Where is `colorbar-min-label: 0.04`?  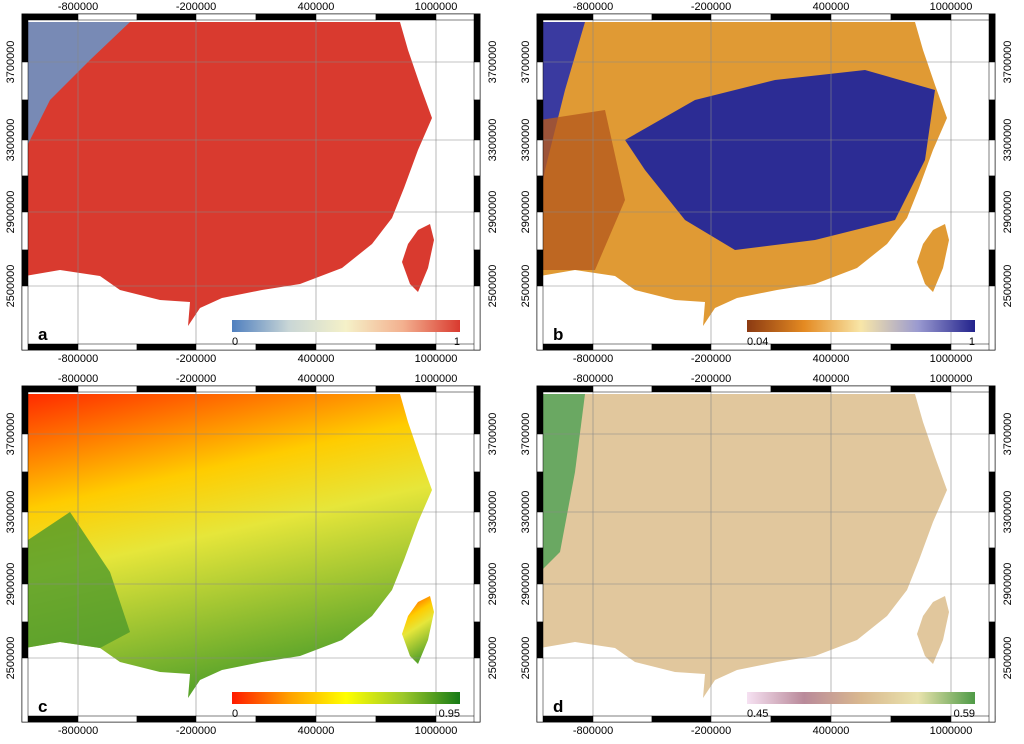 colorbar-min-label: 0.04 is located at coordinates (757, 342).